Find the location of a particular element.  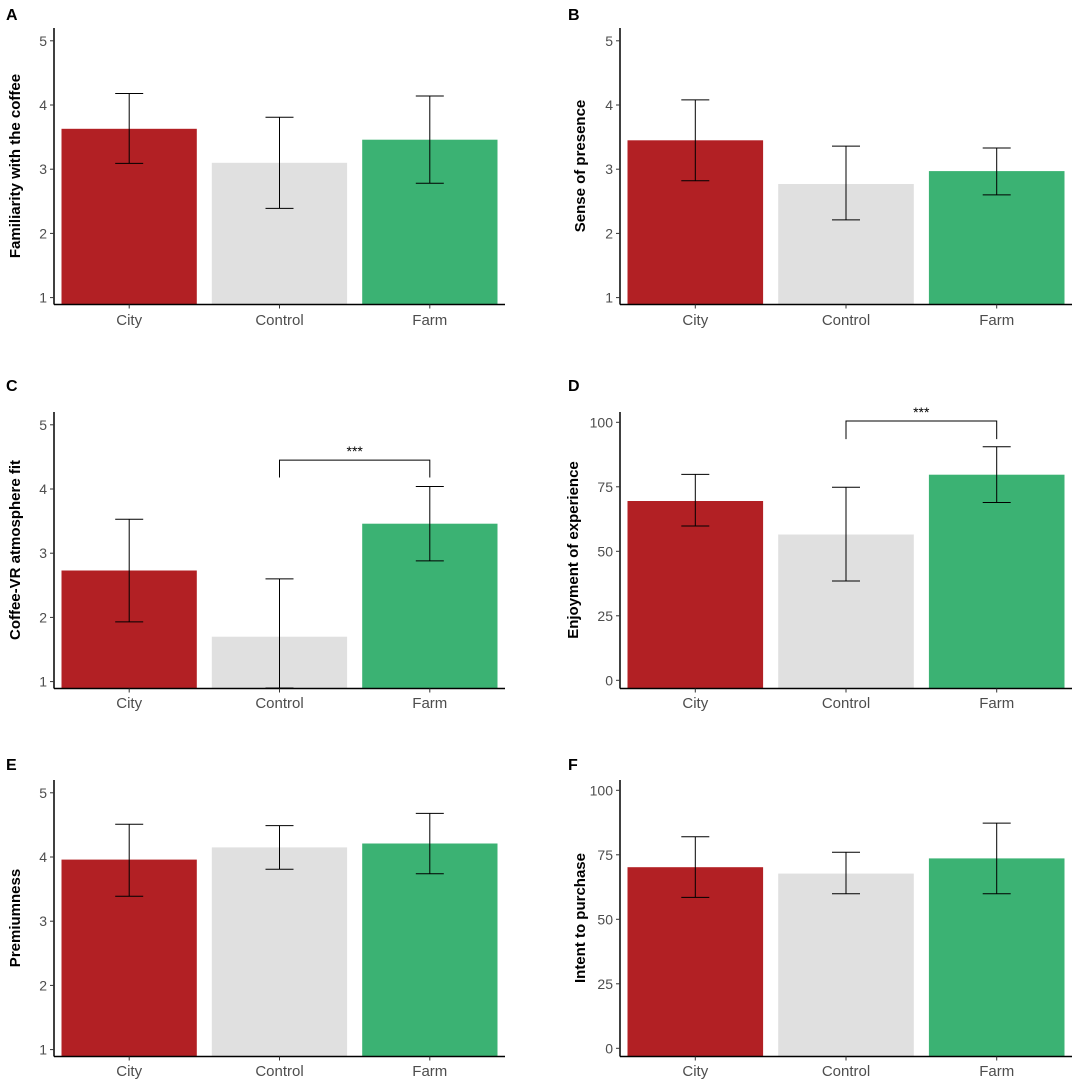

panel-a-errorbar-control is located at coordinates (279, 162).